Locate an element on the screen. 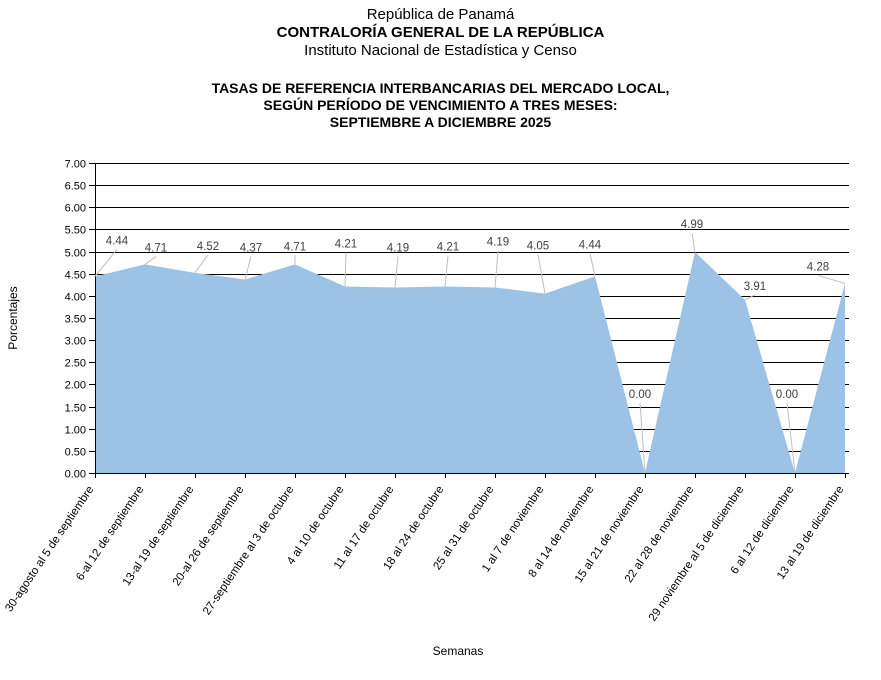  y-tick-label: 0.00 is located at coordinates (75, 475).